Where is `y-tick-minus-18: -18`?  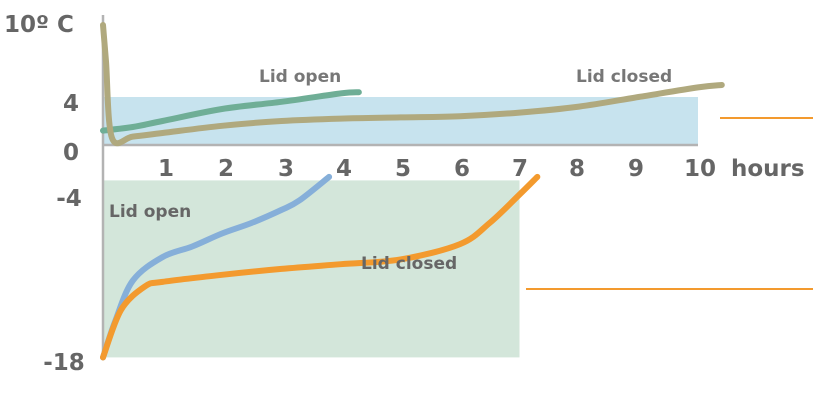
y-tick-minus-18: -18 is located at coordinates (64, 363).